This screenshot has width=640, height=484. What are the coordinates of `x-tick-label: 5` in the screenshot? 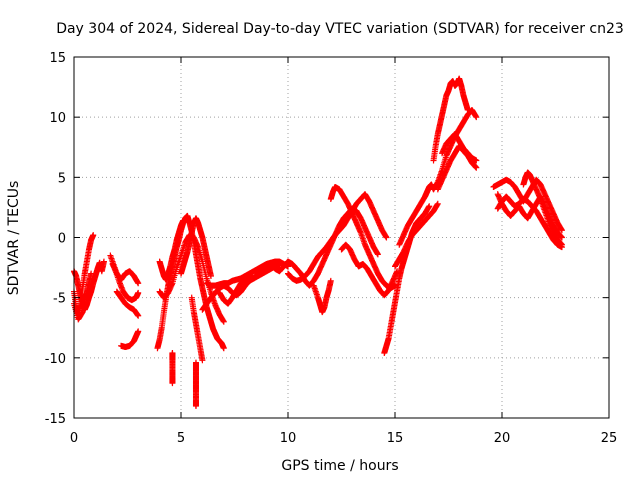 It's located at (181, 438).